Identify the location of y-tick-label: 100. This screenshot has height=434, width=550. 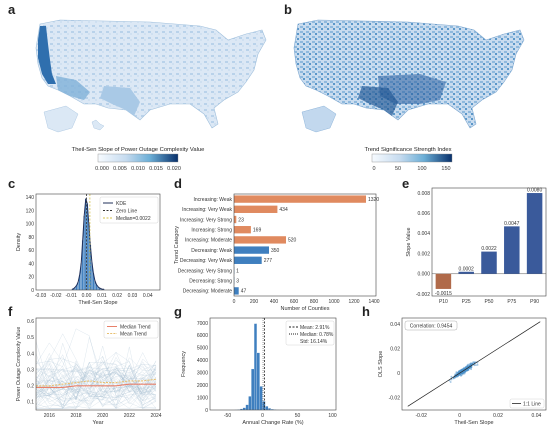
(30, 225).